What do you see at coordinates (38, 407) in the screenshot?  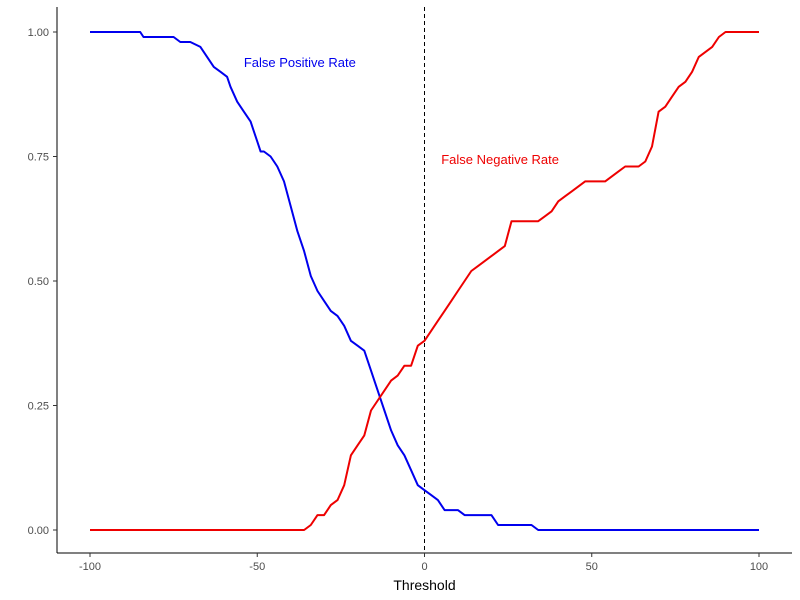 I see `y-tick-label: 0.25` at bounding box center [38, 407].